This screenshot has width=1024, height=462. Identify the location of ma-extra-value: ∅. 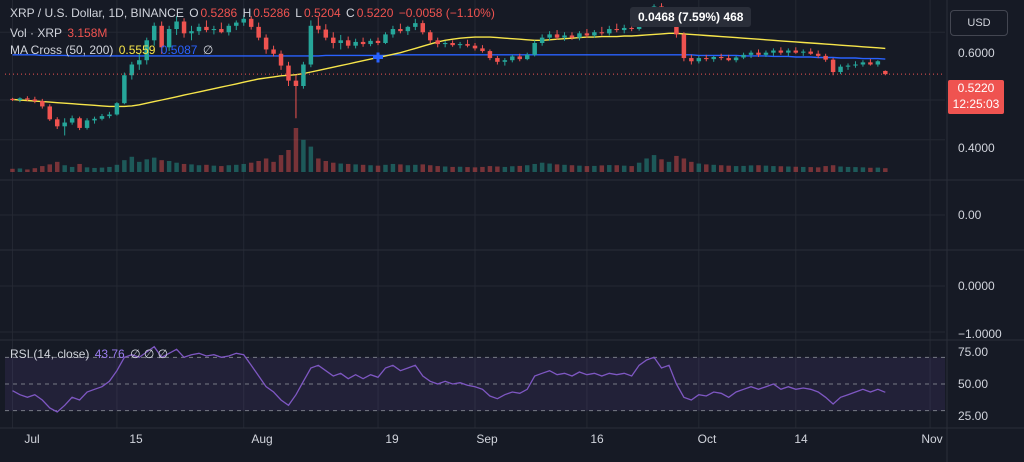
(208, 50).